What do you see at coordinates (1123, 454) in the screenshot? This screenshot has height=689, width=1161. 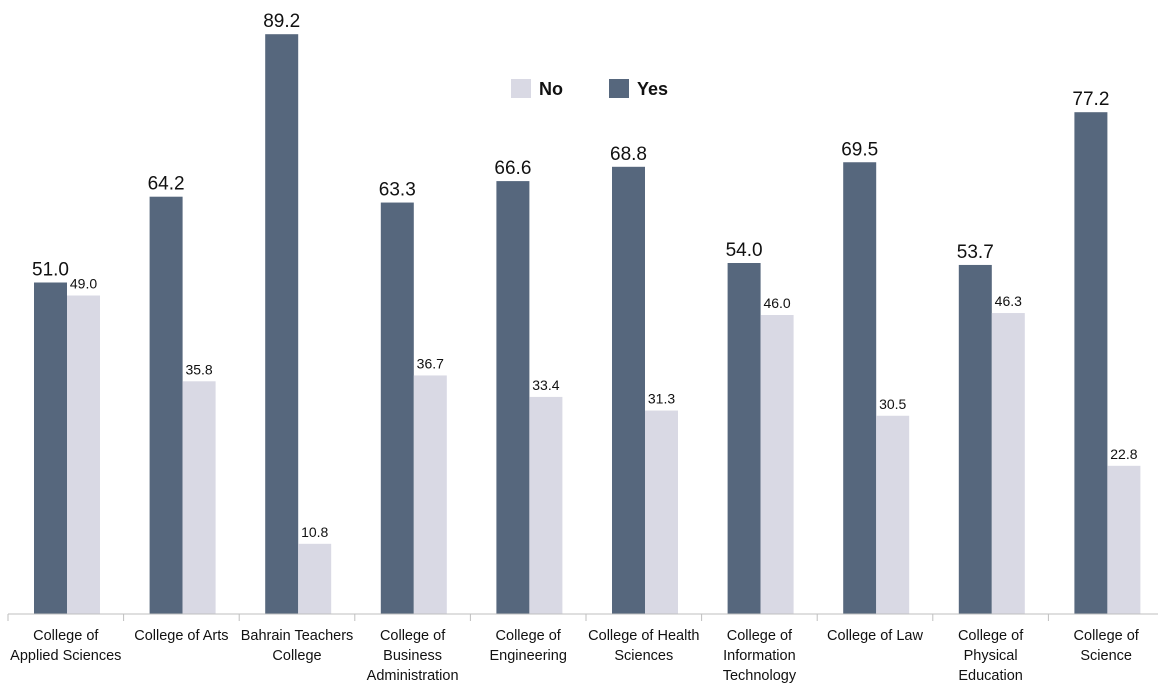 I see `value-label-no: 22.8` at bounding box center [1123, 454].